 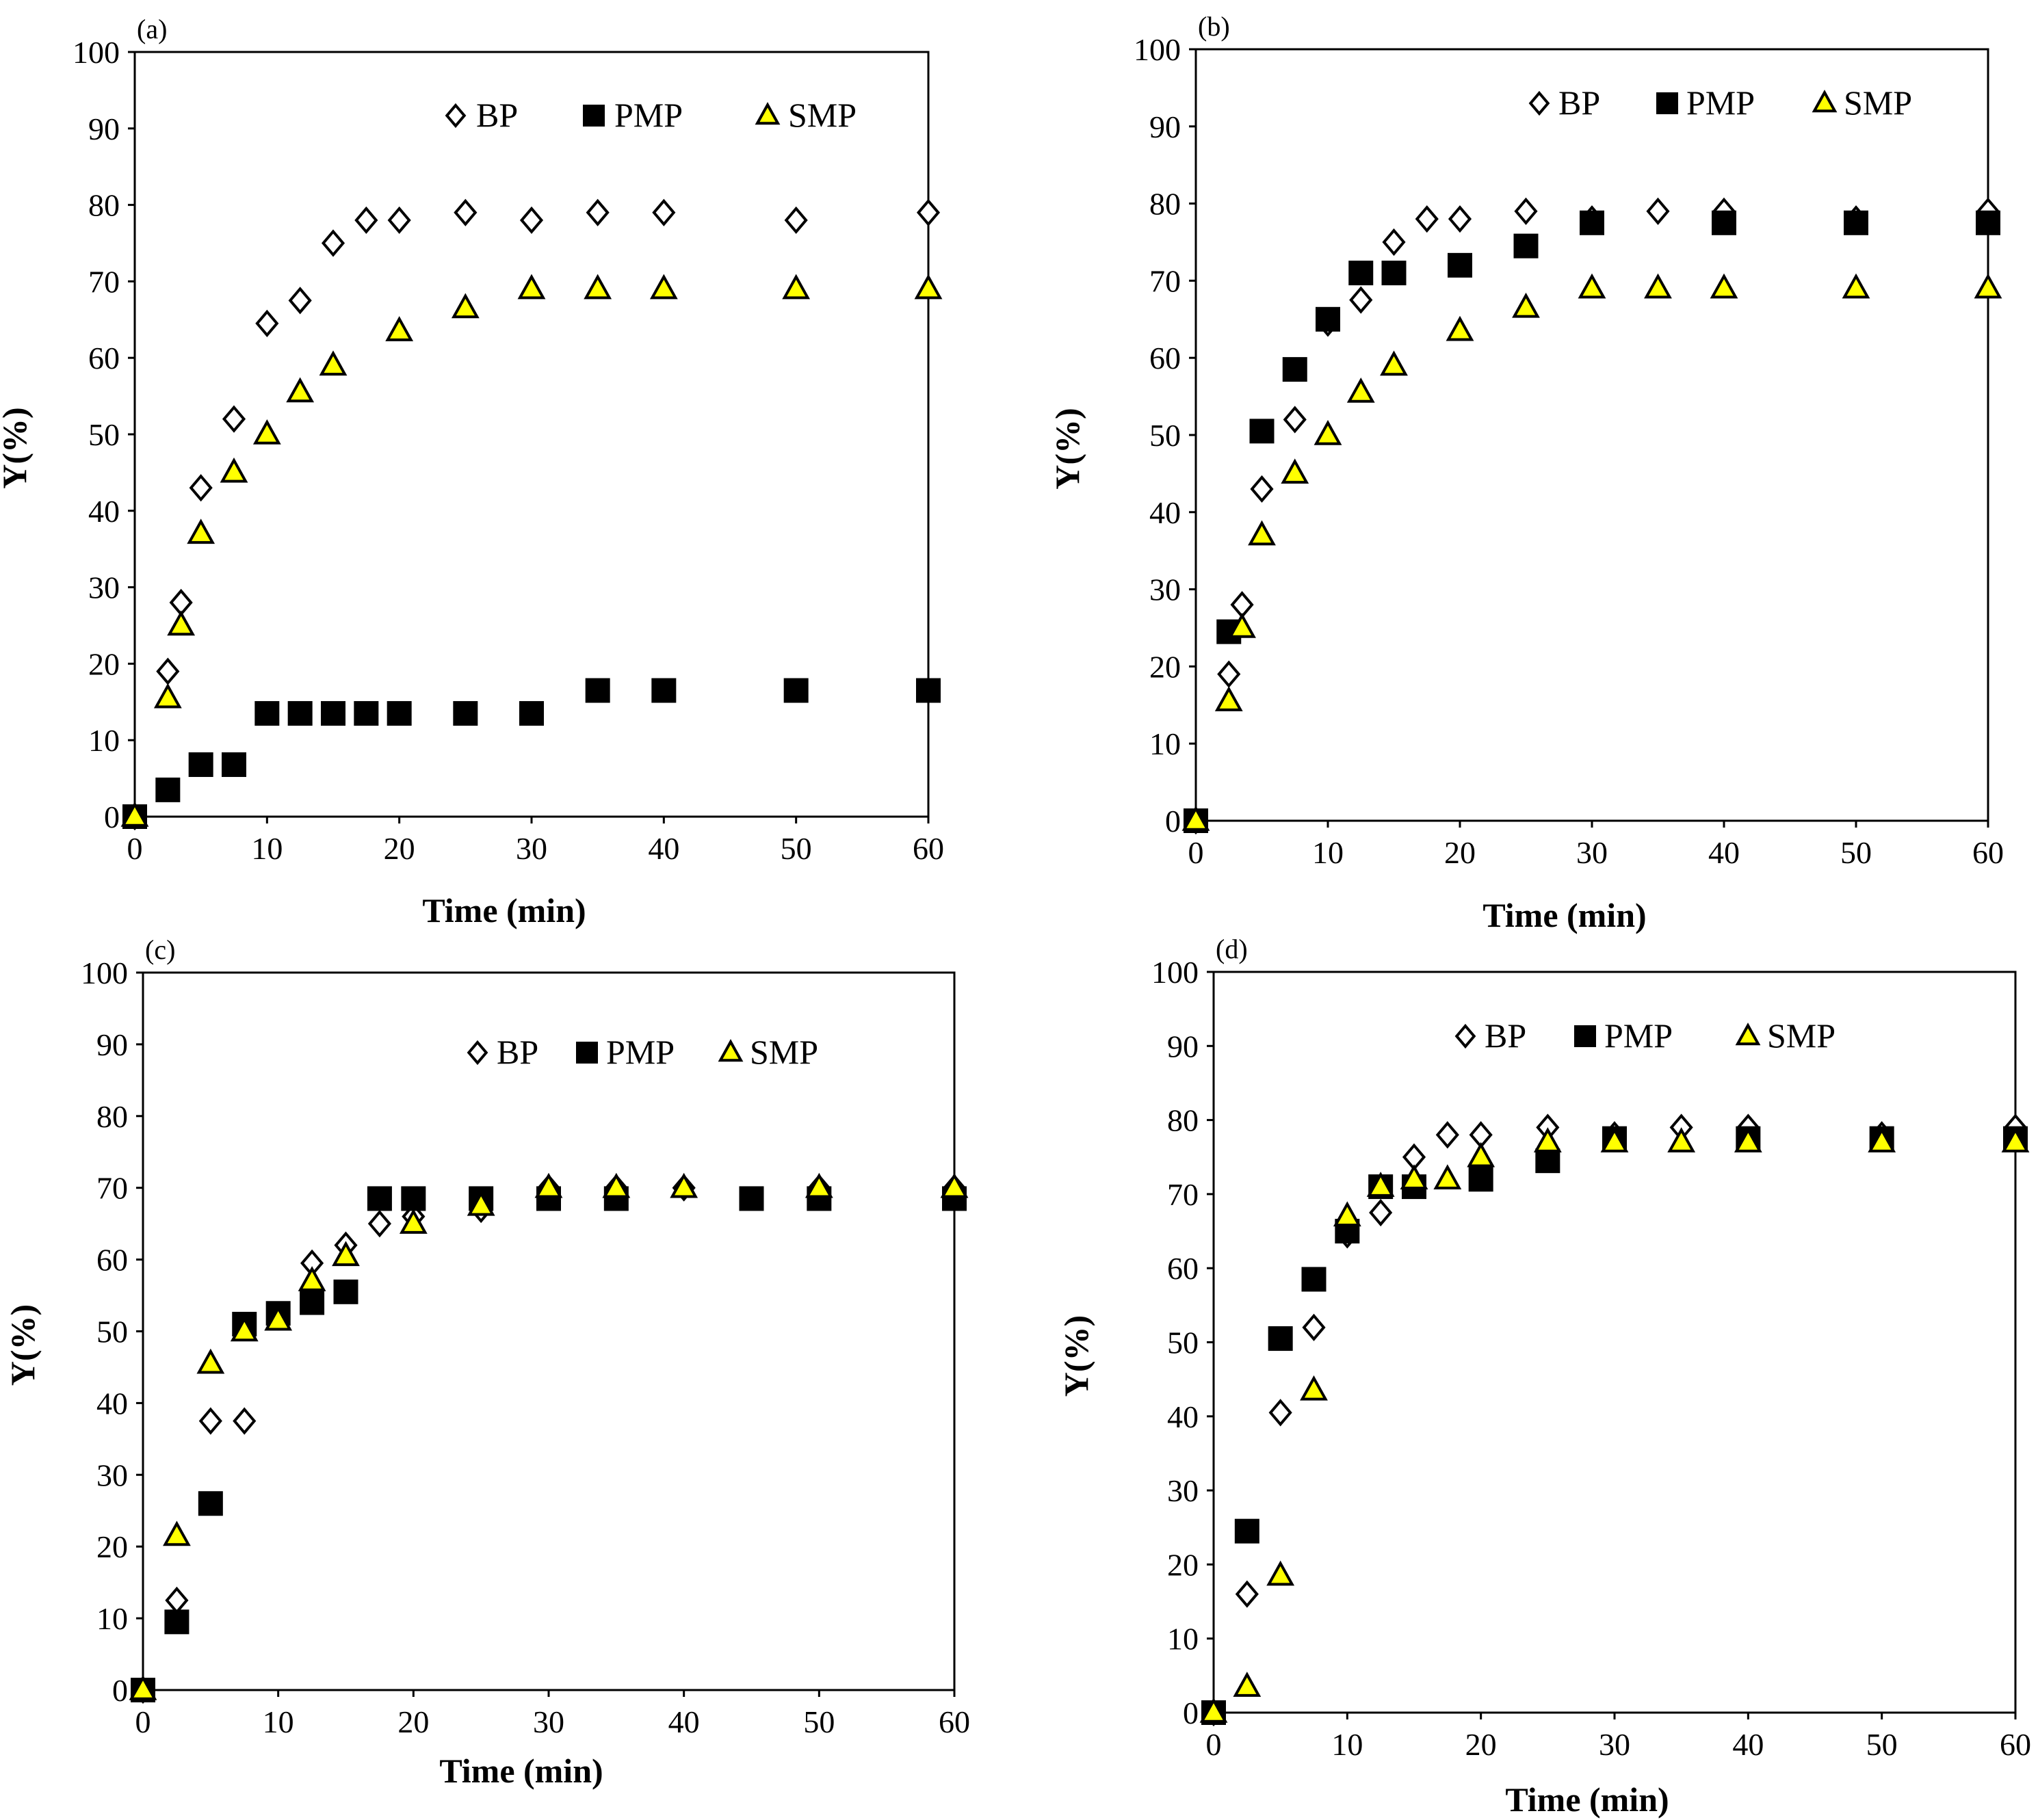 I want to click on x-tick-label: 30, so click(x=1592, y=852).